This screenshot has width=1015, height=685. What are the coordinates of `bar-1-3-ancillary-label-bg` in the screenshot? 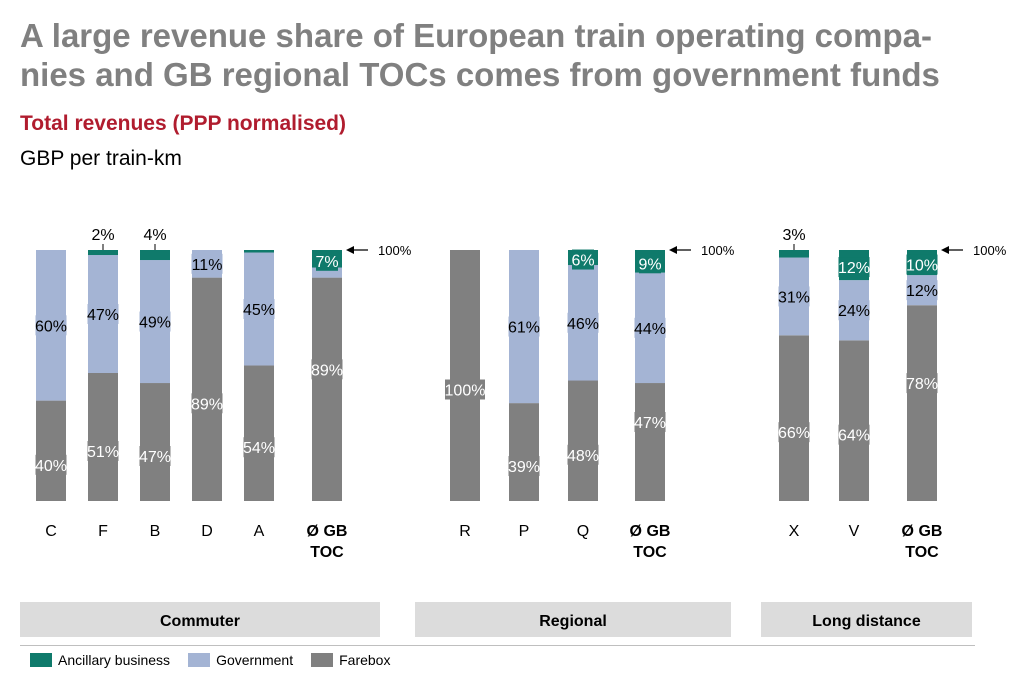 It's located at (650, 263).